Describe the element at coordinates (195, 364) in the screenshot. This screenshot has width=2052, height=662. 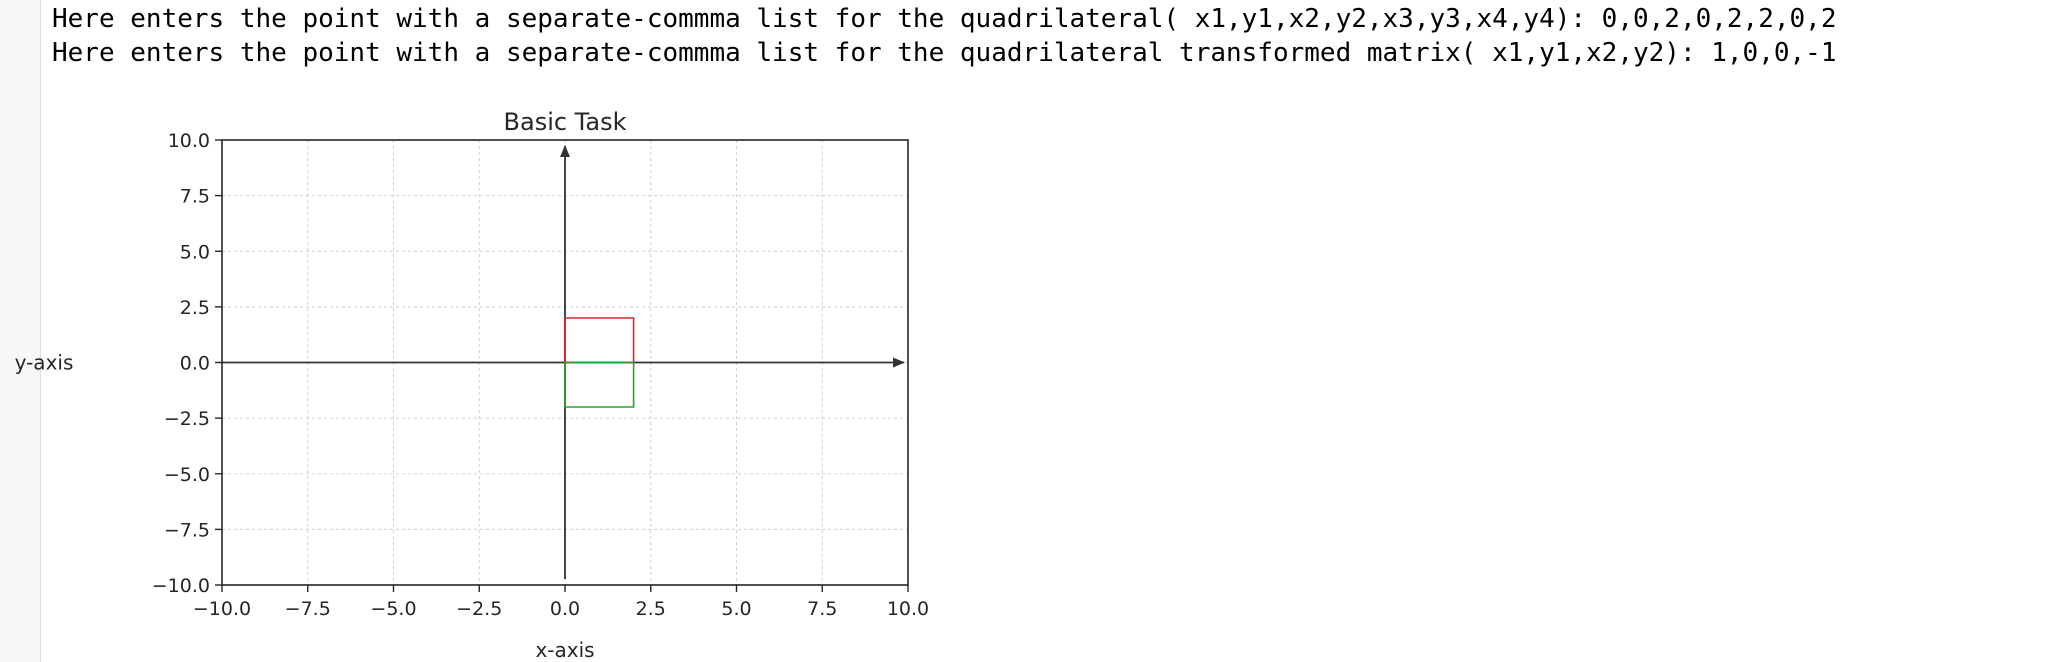
I see `y-tick-label: 0.0` at that location.